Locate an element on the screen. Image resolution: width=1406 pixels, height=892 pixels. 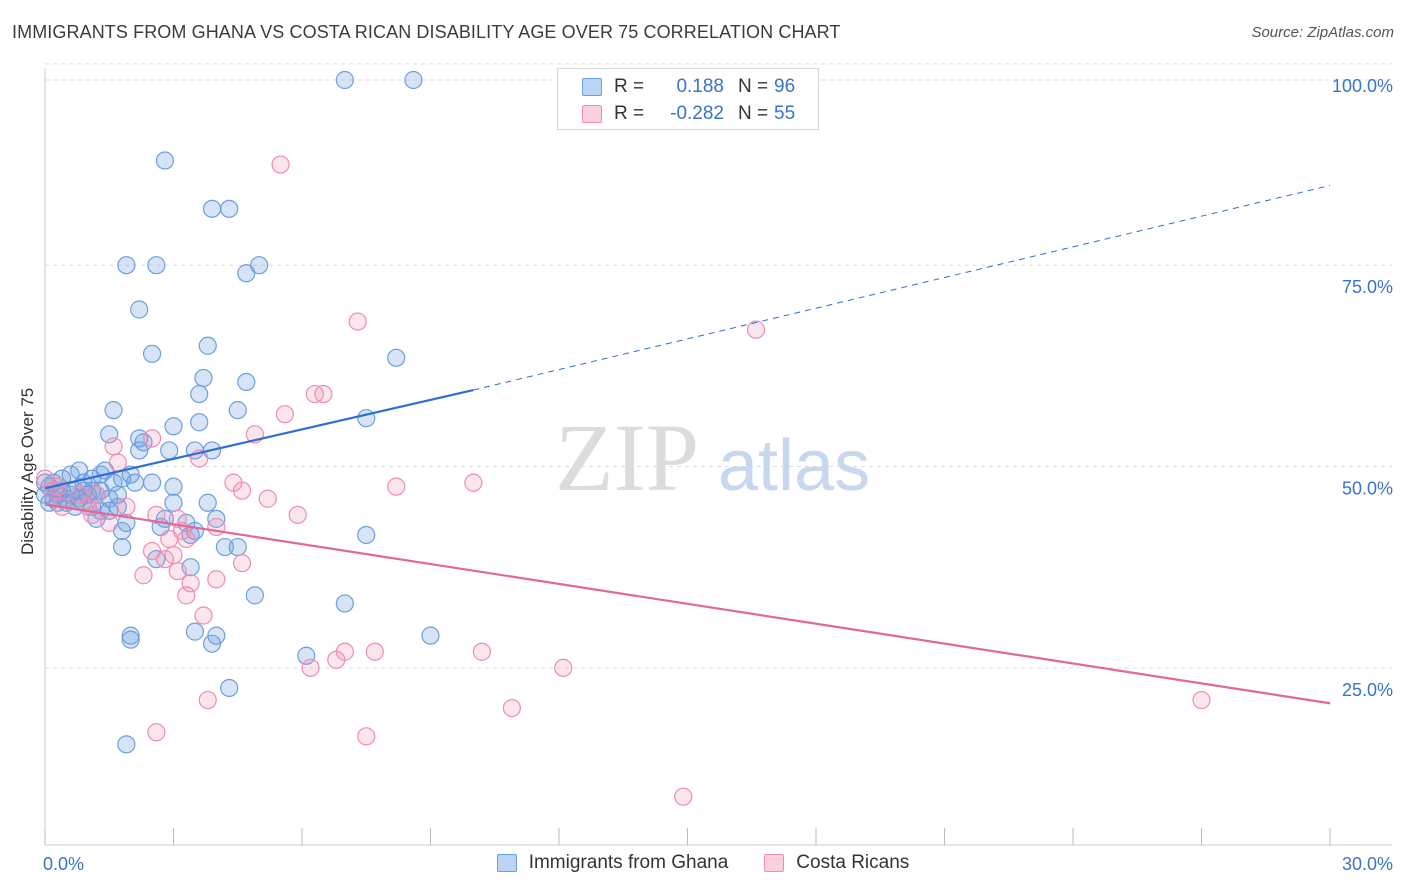
y-tick-label: 100.0% is located at coordinates (1362, 86).